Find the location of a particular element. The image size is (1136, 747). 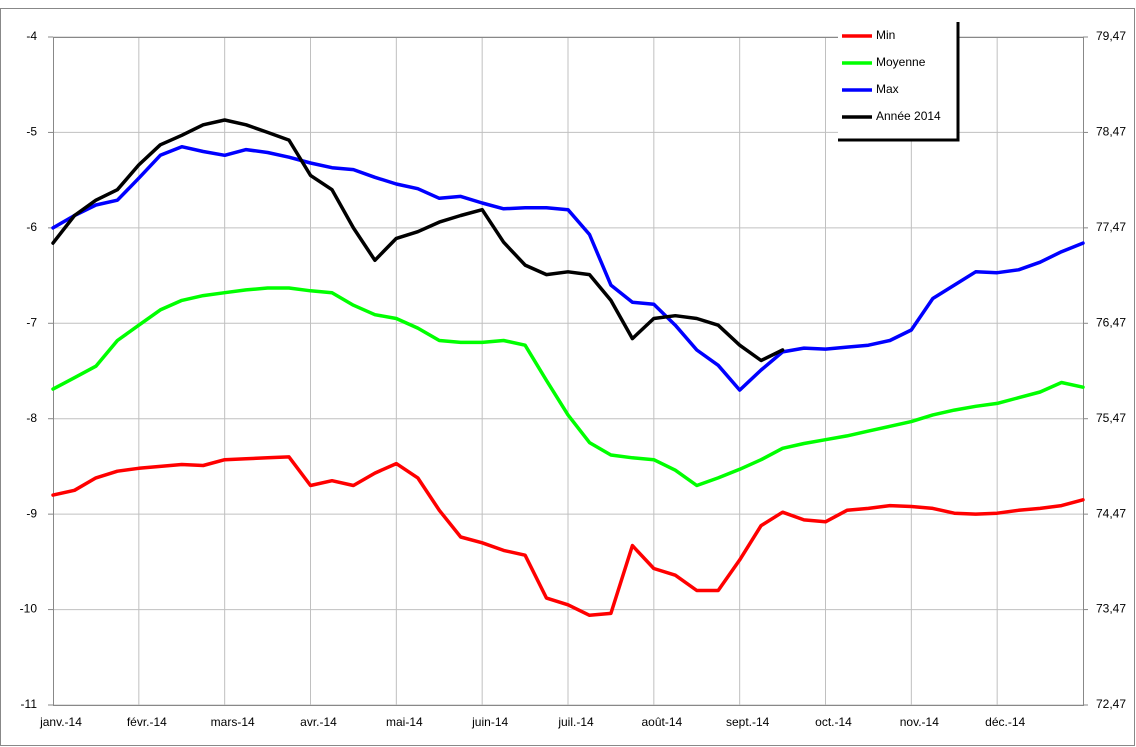

y-tick-label: -10 is located at coordinates (29, 609).